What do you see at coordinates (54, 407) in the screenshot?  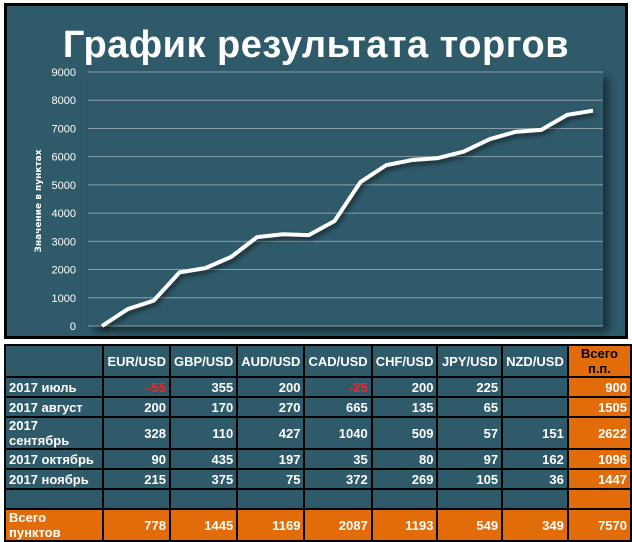 I see `row-label: 2017 август` at bounding box center [54, 407].